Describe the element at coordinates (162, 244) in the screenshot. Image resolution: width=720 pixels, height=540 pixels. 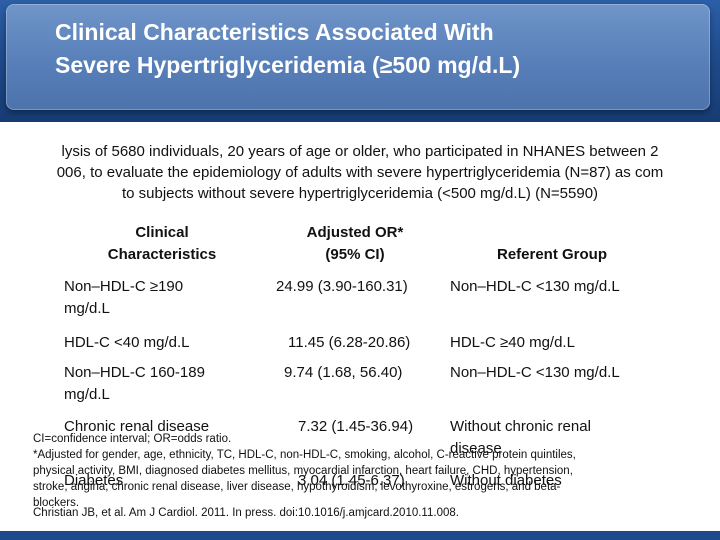
I see `header-clinical-characteristics: Clinical Characteristics` at that location.